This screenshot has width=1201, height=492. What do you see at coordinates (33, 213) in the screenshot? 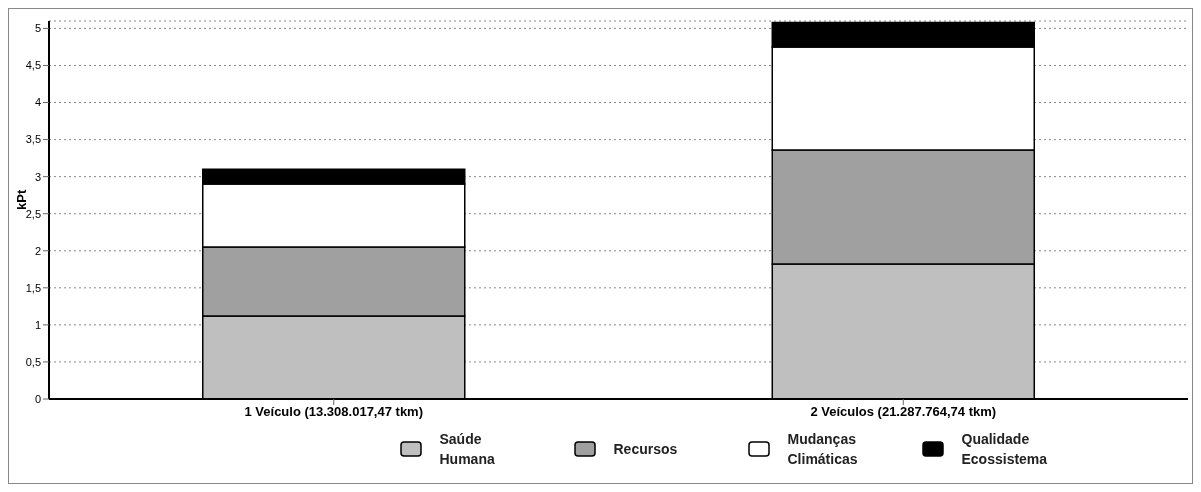
I see `y-tick-label: 2,5` at bounding box center [33, 213].